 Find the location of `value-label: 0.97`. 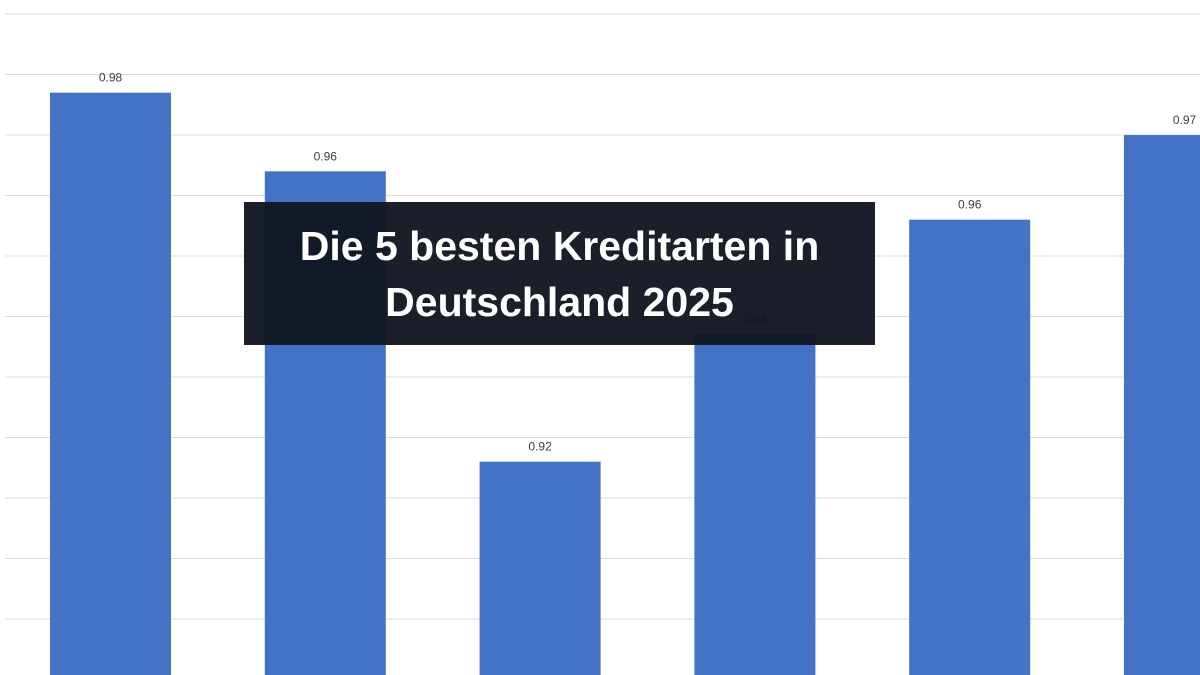

value-label: 0.97 is located at coordinates (1185, 120).